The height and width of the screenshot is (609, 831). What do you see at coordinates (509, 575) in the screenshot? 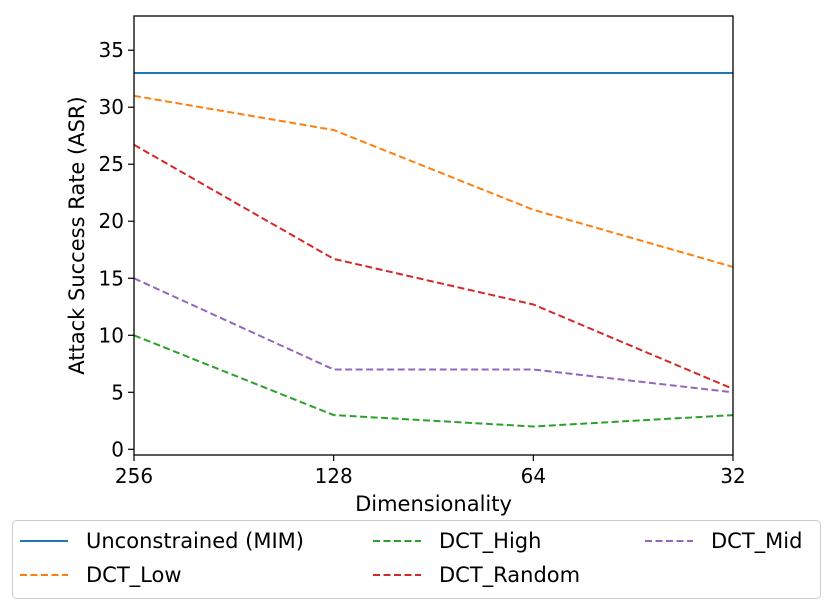
I see `legend-label: DCT_Random` at bounding box center [509, 575].